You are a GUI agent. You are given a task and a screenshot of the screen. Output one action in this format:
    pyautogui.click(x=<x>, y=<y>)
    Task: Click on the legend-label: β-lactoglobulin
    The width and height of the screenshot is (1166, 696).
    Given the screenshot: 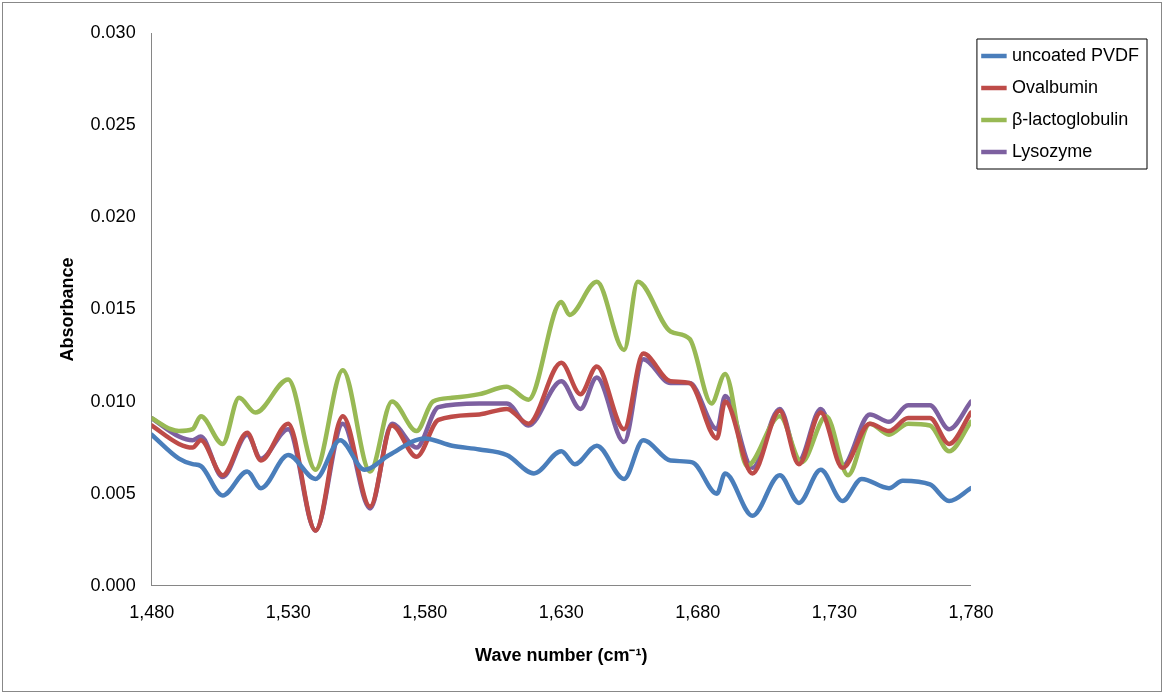 What is the action you would take?
    pyautogui.click(x=1070, y=118)
    